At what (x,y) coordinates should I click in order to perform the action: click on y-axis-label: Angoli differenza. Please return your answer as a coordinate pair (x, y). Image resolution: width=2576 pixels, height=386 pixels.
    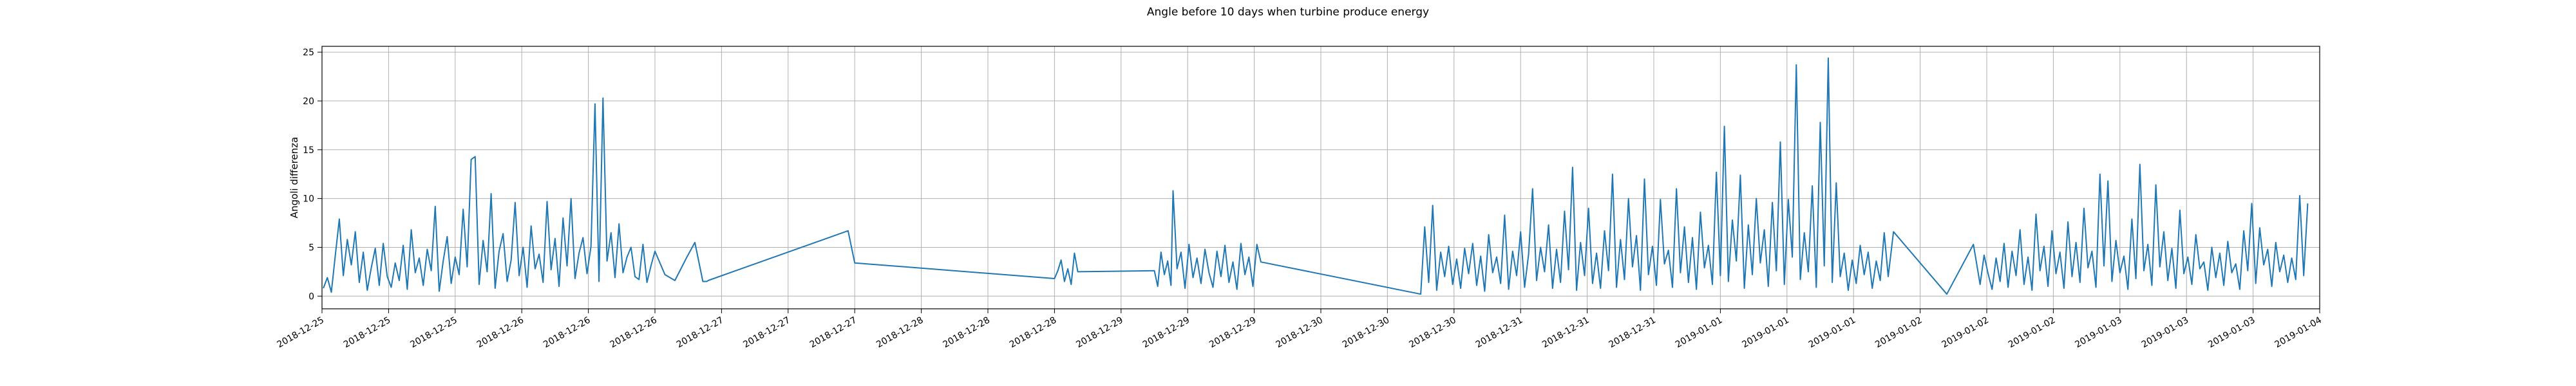
    Looking at the image, I should click on (294, 177).